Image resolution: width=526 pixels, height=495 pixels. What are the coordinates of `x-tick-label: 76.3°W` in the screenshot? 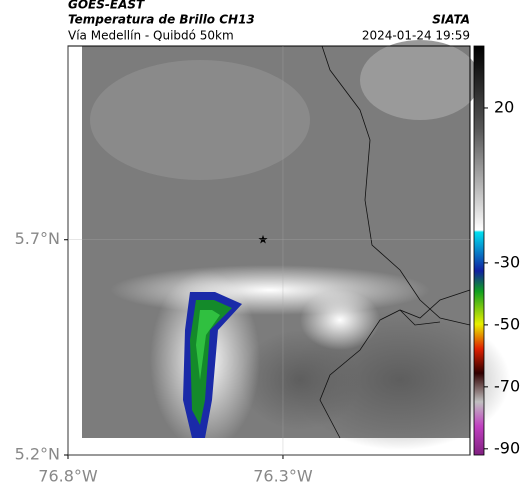 It's located at (283, 476).